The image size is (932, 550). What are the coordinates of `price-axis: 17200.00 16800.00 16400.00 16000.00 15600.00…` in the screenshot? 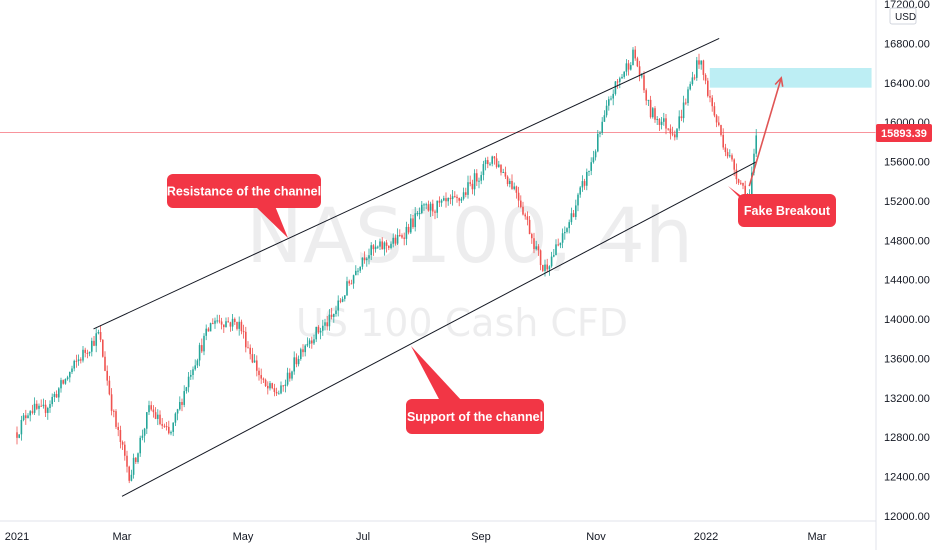 It's located at (907, 261).